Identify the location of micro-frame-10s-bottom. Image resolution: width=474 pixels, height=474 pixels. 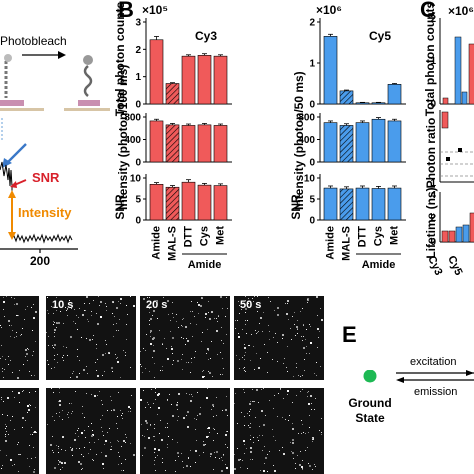
(91, 431).